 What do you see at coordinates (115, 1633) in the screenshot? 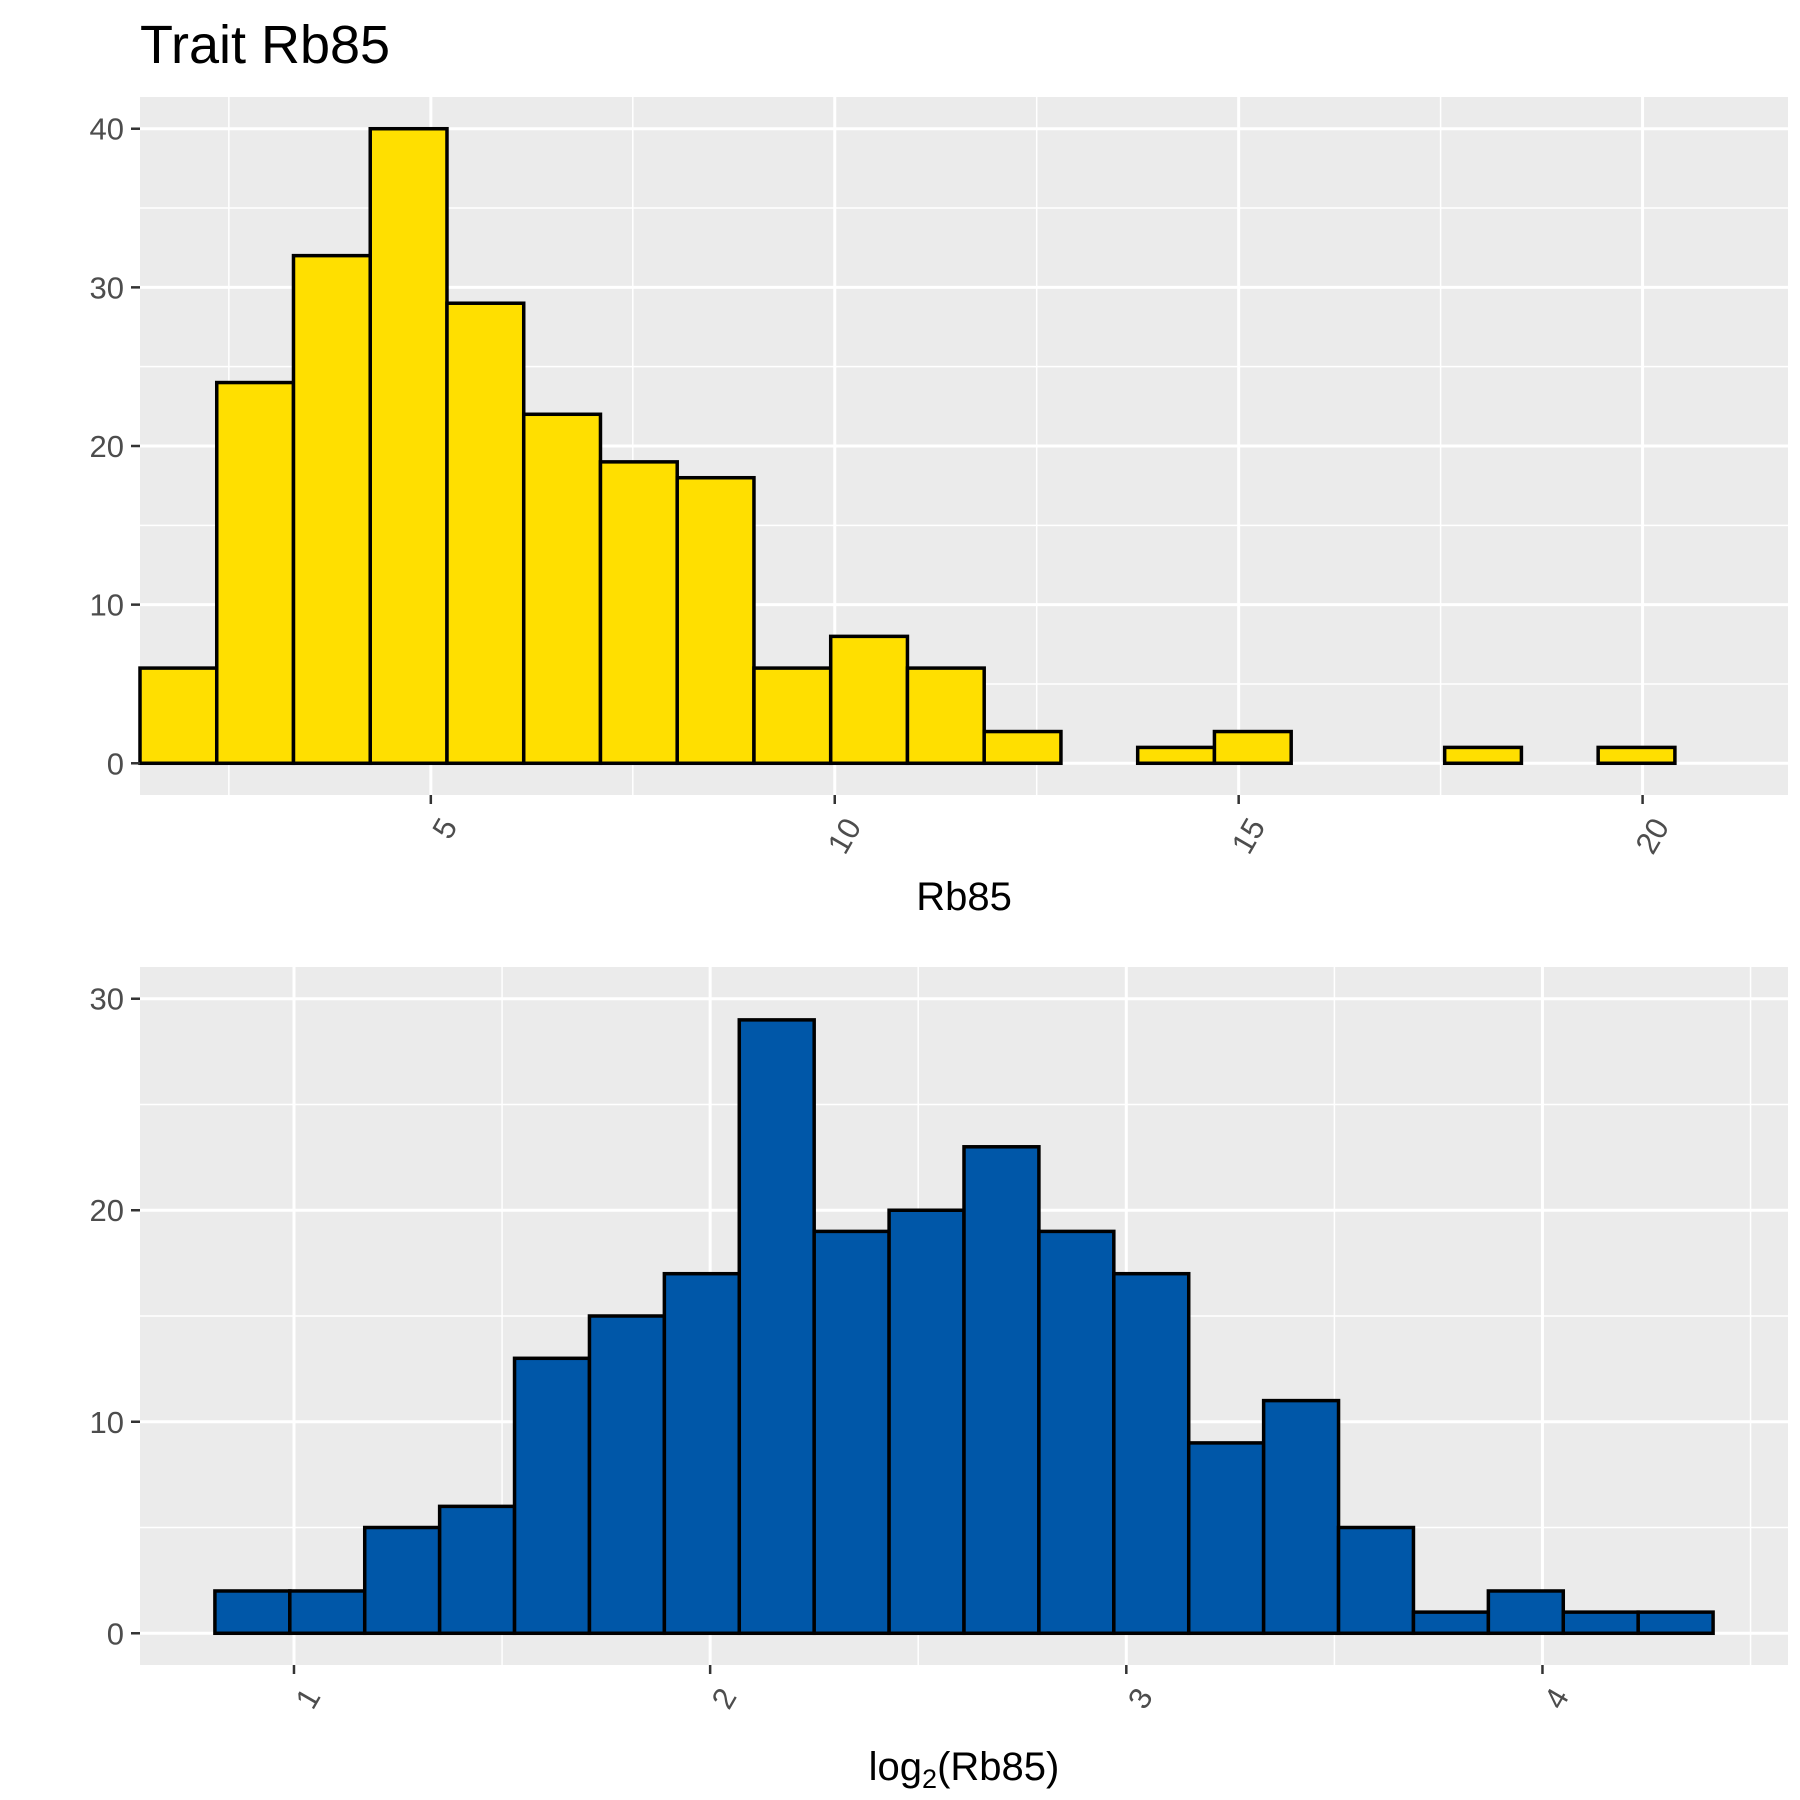
I see `bottom-y-tick-label: 0` at bounding box center [115, 1633].